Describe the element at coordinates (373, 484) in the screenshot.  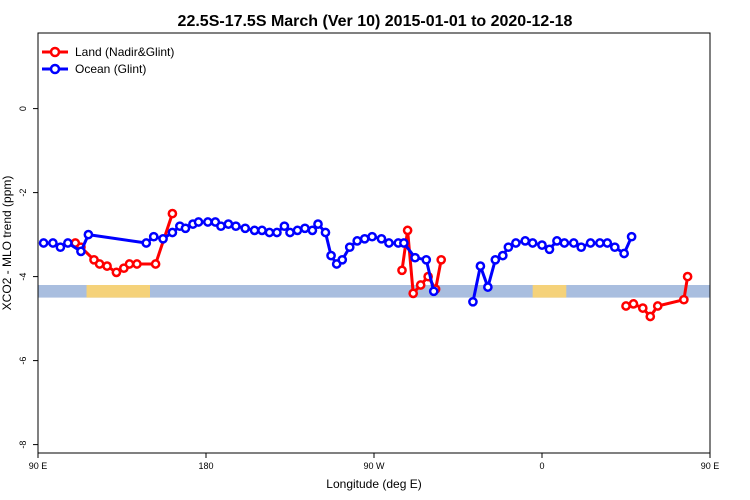
I see `x-axis-label: Longitude (deg E)` at that location.